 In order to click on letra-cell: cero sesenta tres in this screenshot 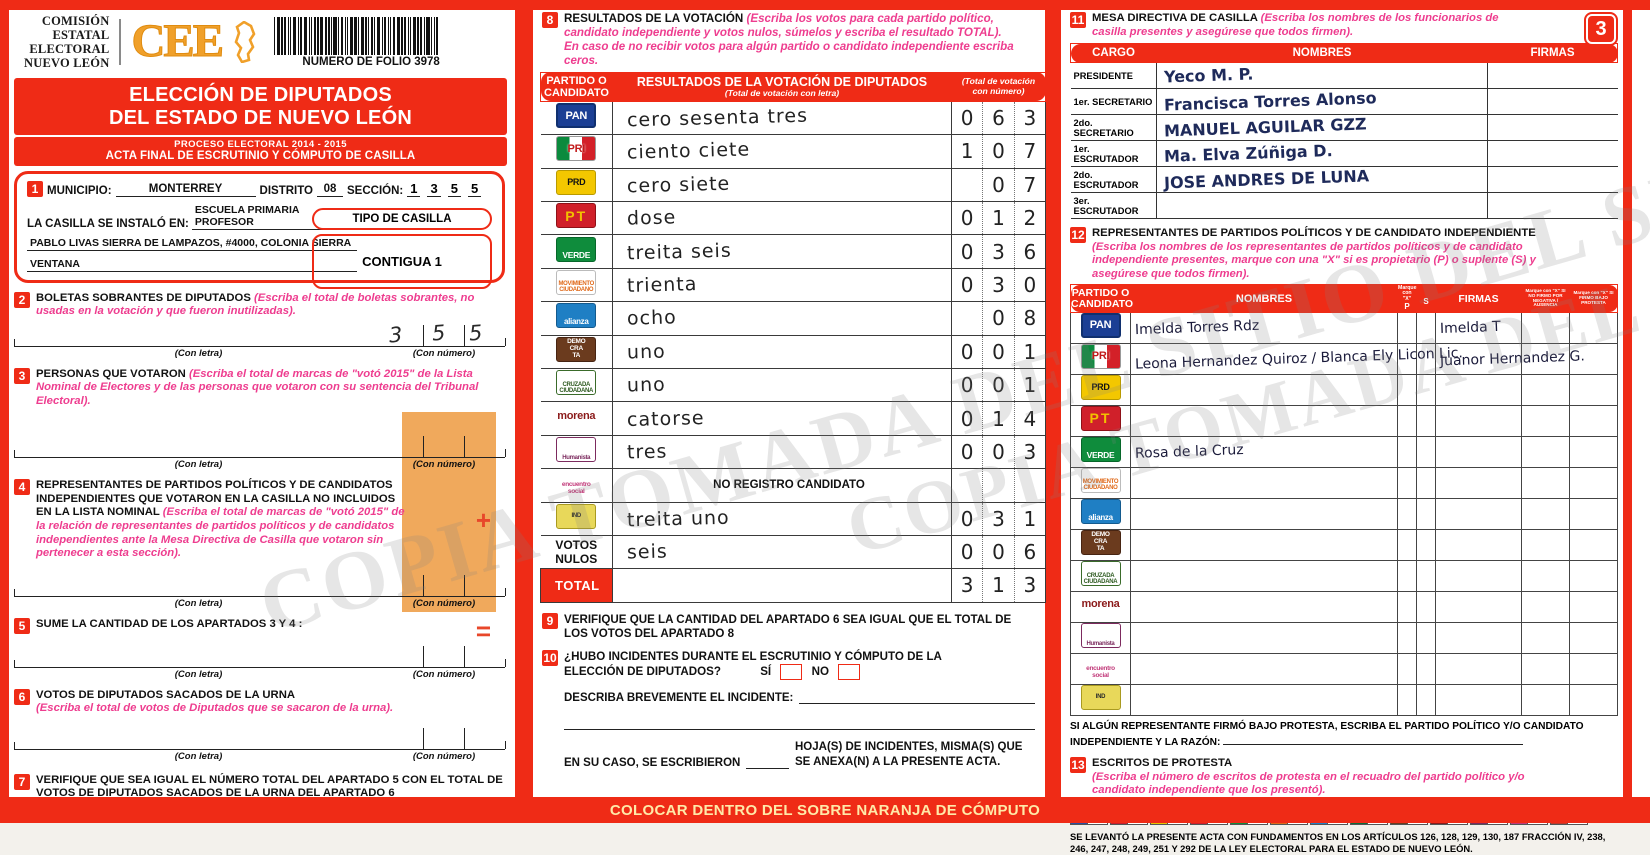, I will do `click(782, 117)`.